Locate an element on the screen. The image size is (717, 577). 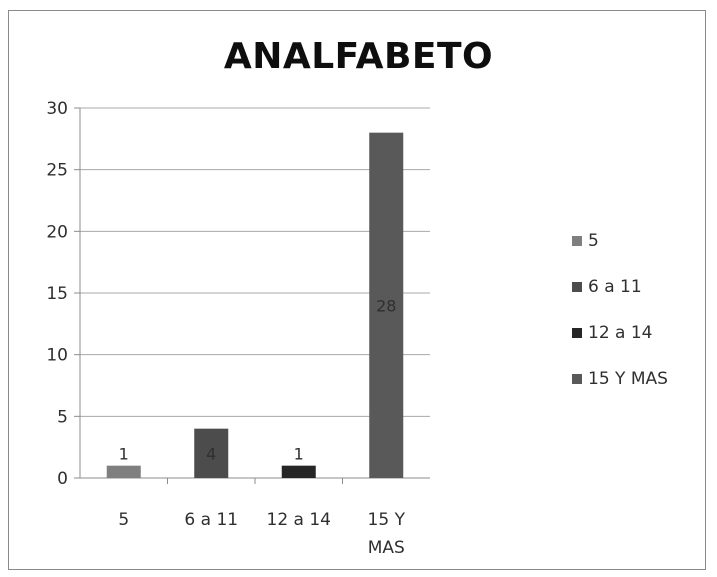
data-label: 28 is located at coordinates (386, 305).